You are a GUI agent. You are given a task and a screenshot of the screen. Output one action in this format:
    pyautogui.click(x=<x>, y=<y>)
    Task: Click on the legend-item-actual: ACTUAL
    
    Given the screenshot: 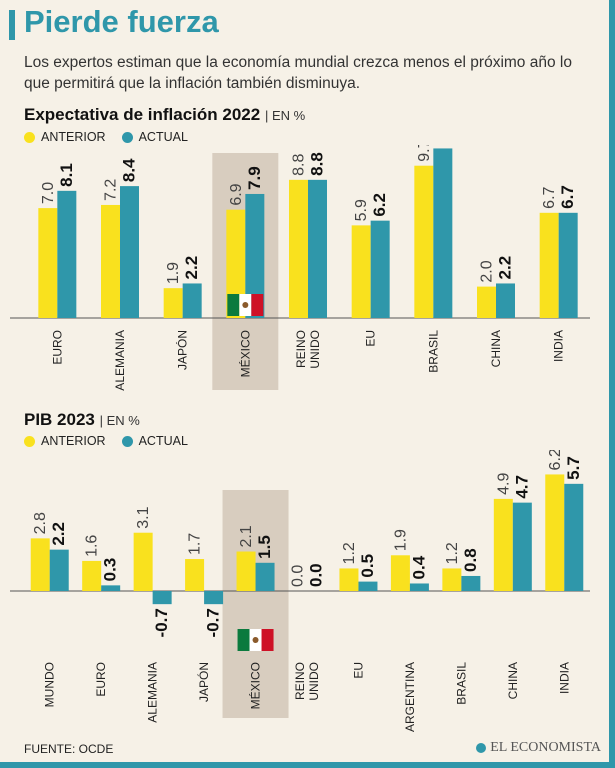 What is the action you would take?
    pyautogui.click(x=154, y=441)
    